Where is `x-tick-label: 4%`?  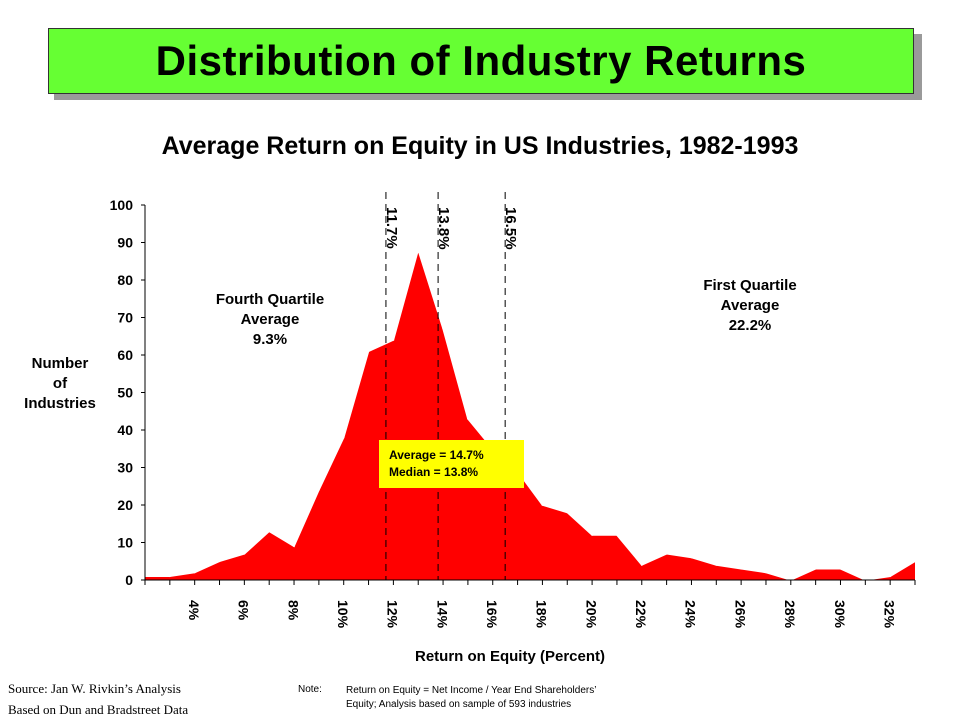
x-tick-label: 4% is located at coordinates (194, 610).